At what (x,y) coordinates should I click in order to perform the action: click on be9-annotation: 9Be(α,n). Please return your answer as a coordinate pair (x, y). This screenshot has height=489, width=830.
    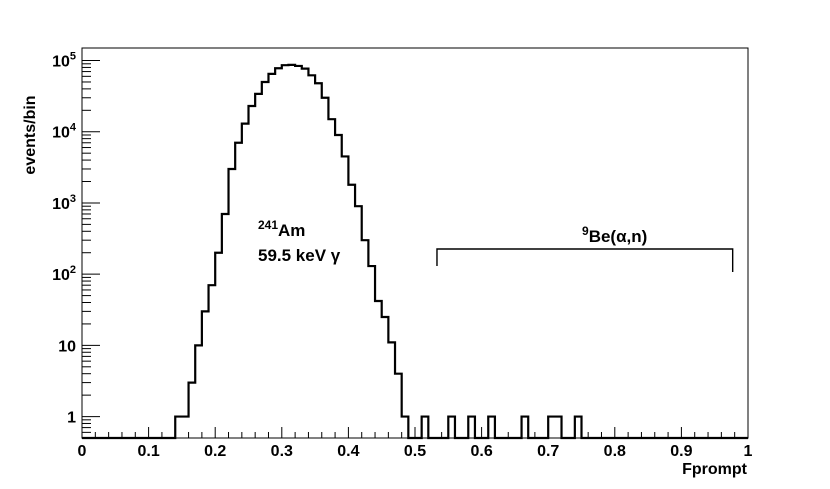
    Looking at the image, I should click on (585, 248).